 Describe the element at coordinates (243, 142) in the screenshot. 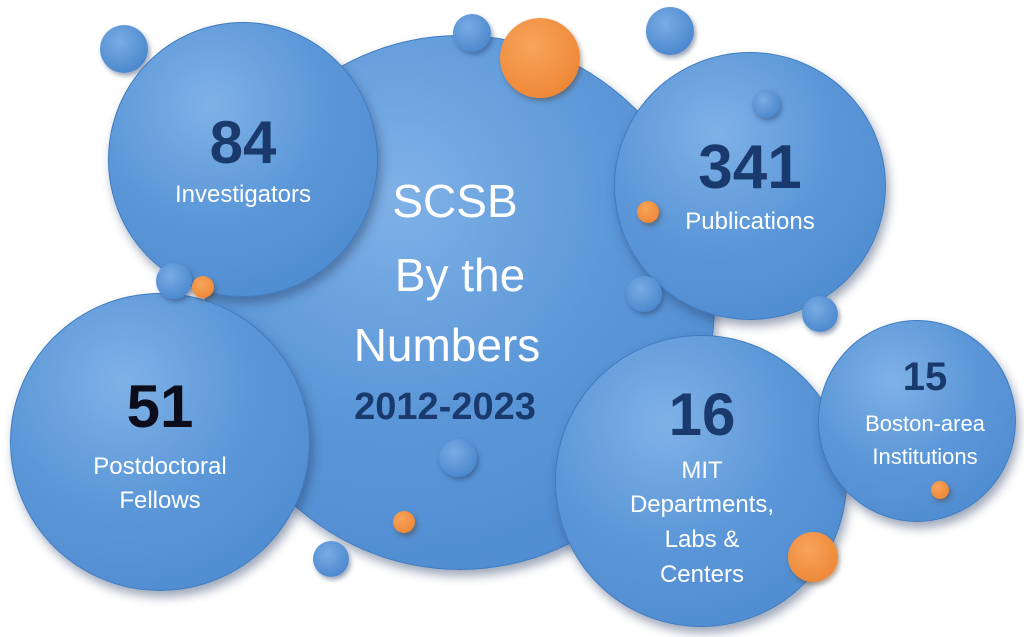

I see `investigators-number: 84` at that location.